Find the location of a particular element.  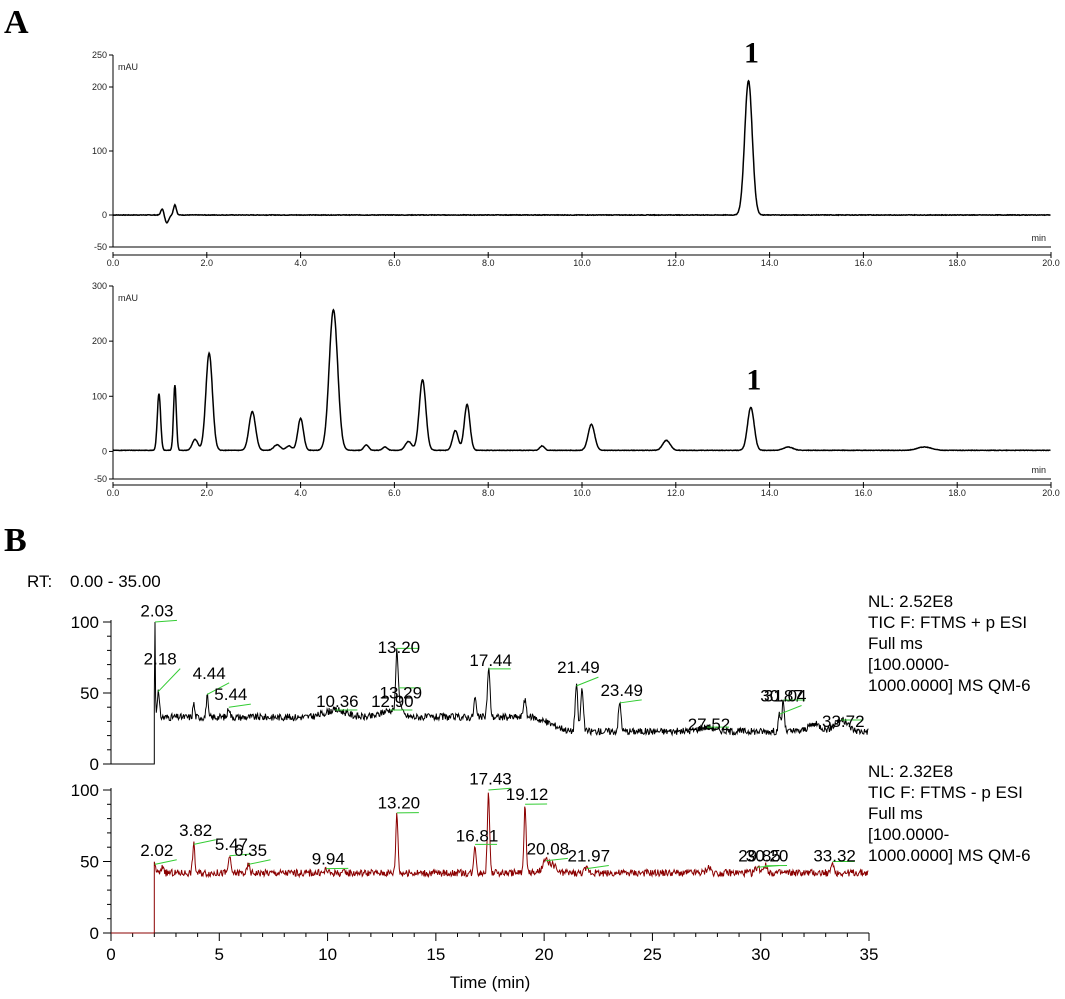

peak-label: 20.08 is located at coordinates (548, 848).